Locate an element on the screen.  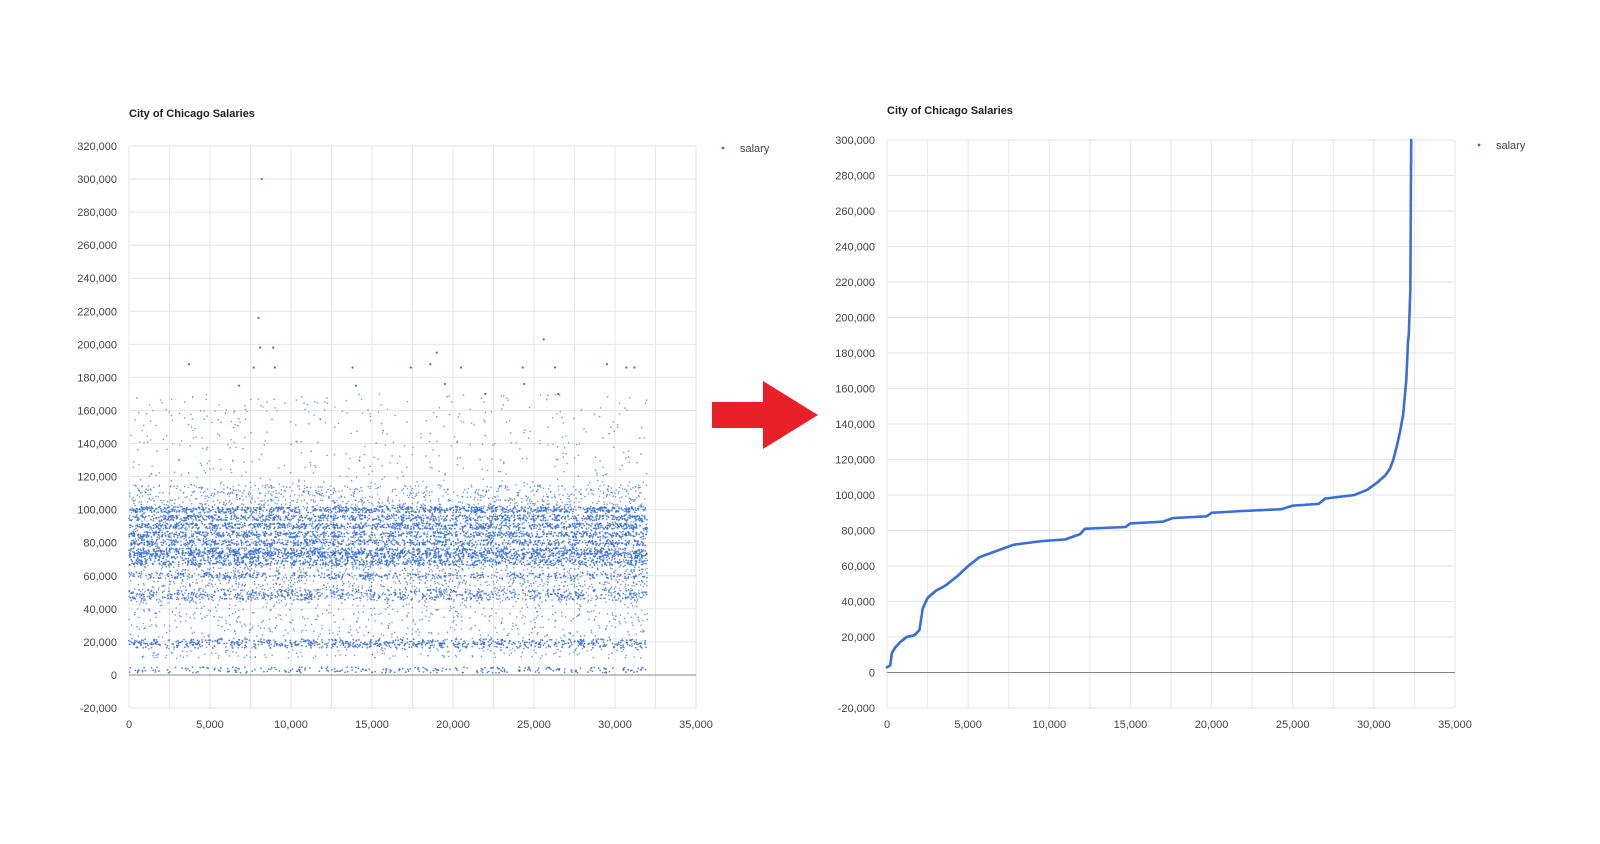
y-tick-label: 320,000 is located at coordinates (97, 147).